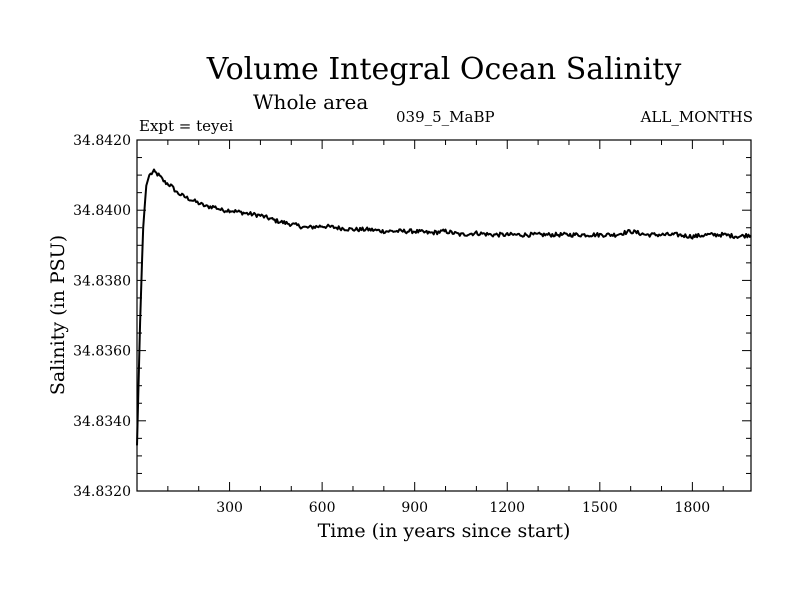 This screenshot has width=800, height=600. Describe the element at coordinates (102, 141) in the screenshot. I see `y-tick-label: 34.8420` at that location.